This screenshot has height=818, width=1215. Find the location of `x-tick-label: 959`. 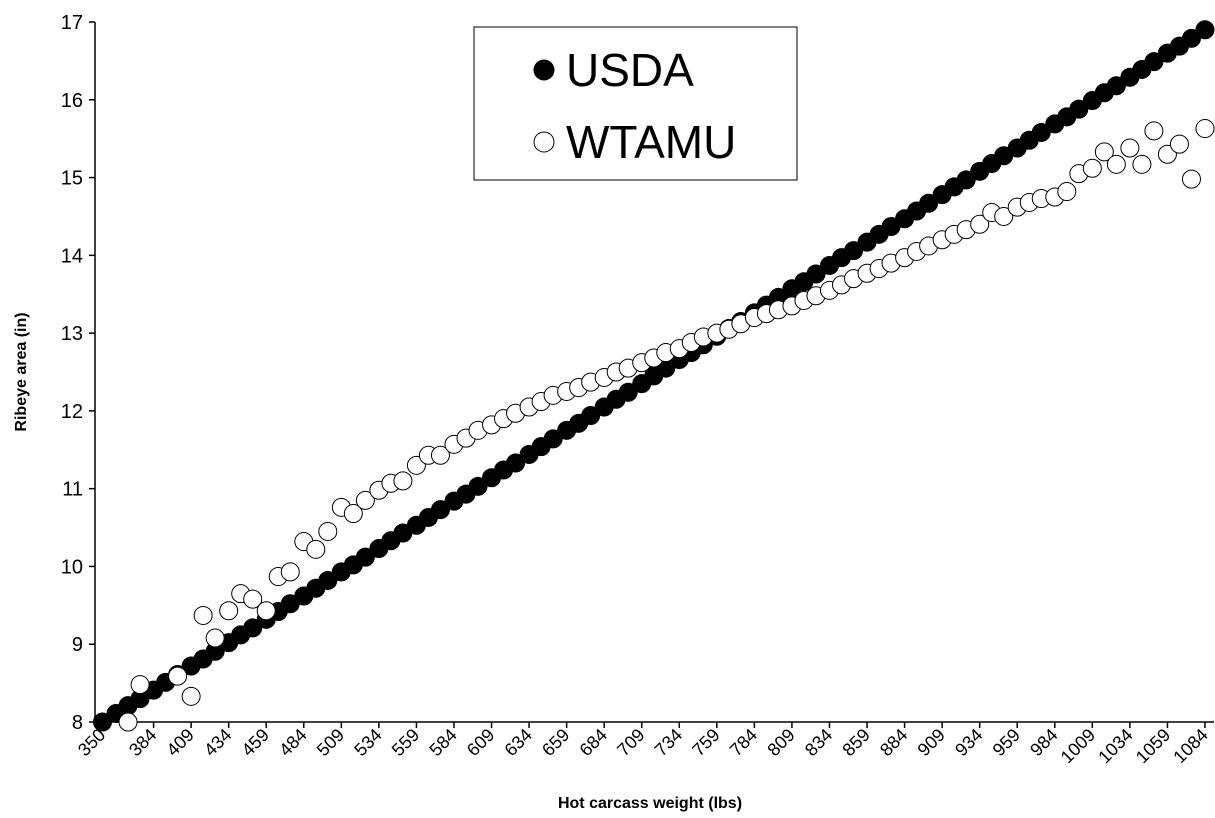

x-tick-label: 959 is located at coordinates (1006, 742).